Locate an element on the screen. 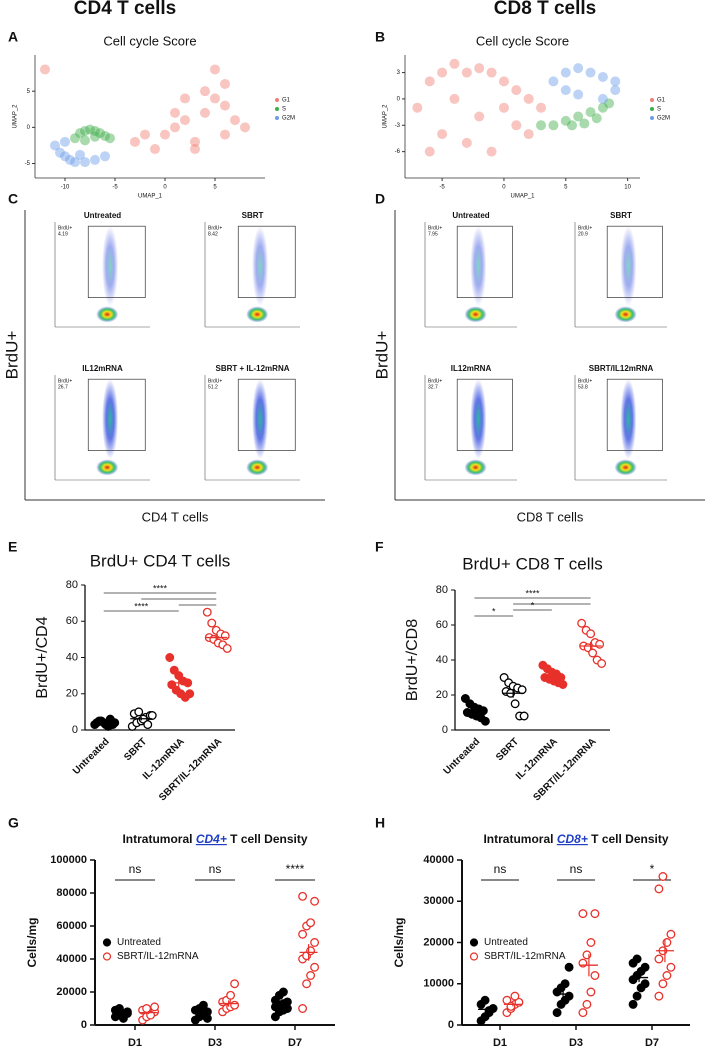 Image resolution: width=715 pixels, height=1055 pixels. gate-value: 51.2 is located at coordinates (213, 387).